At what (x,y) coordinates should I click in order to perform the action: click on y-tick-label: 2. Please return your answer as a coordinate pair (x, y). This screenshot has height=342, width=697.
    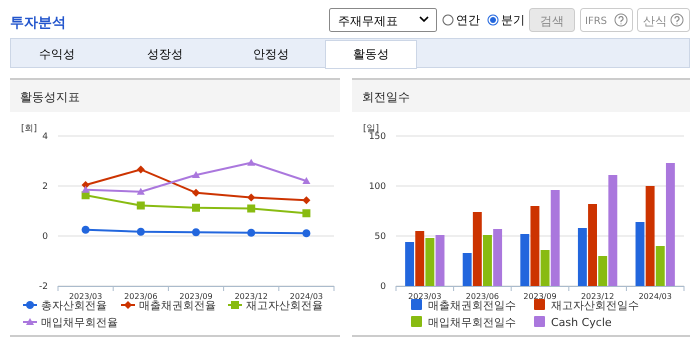
    Looking at the image, I should click on (45, 187).